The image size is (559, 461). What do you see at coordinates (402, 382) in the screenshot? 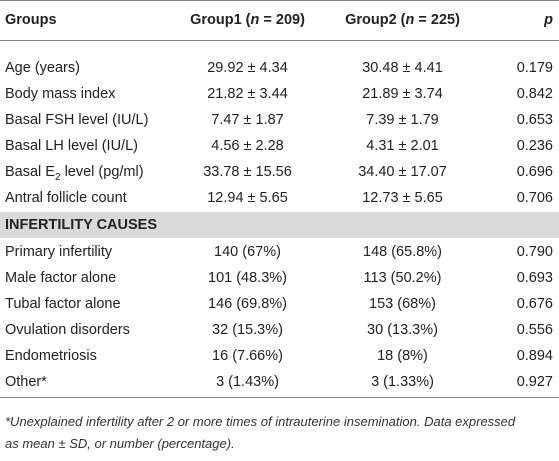
I see `table-cell: 3 (1.33%)` at bounding box center [402, 382].